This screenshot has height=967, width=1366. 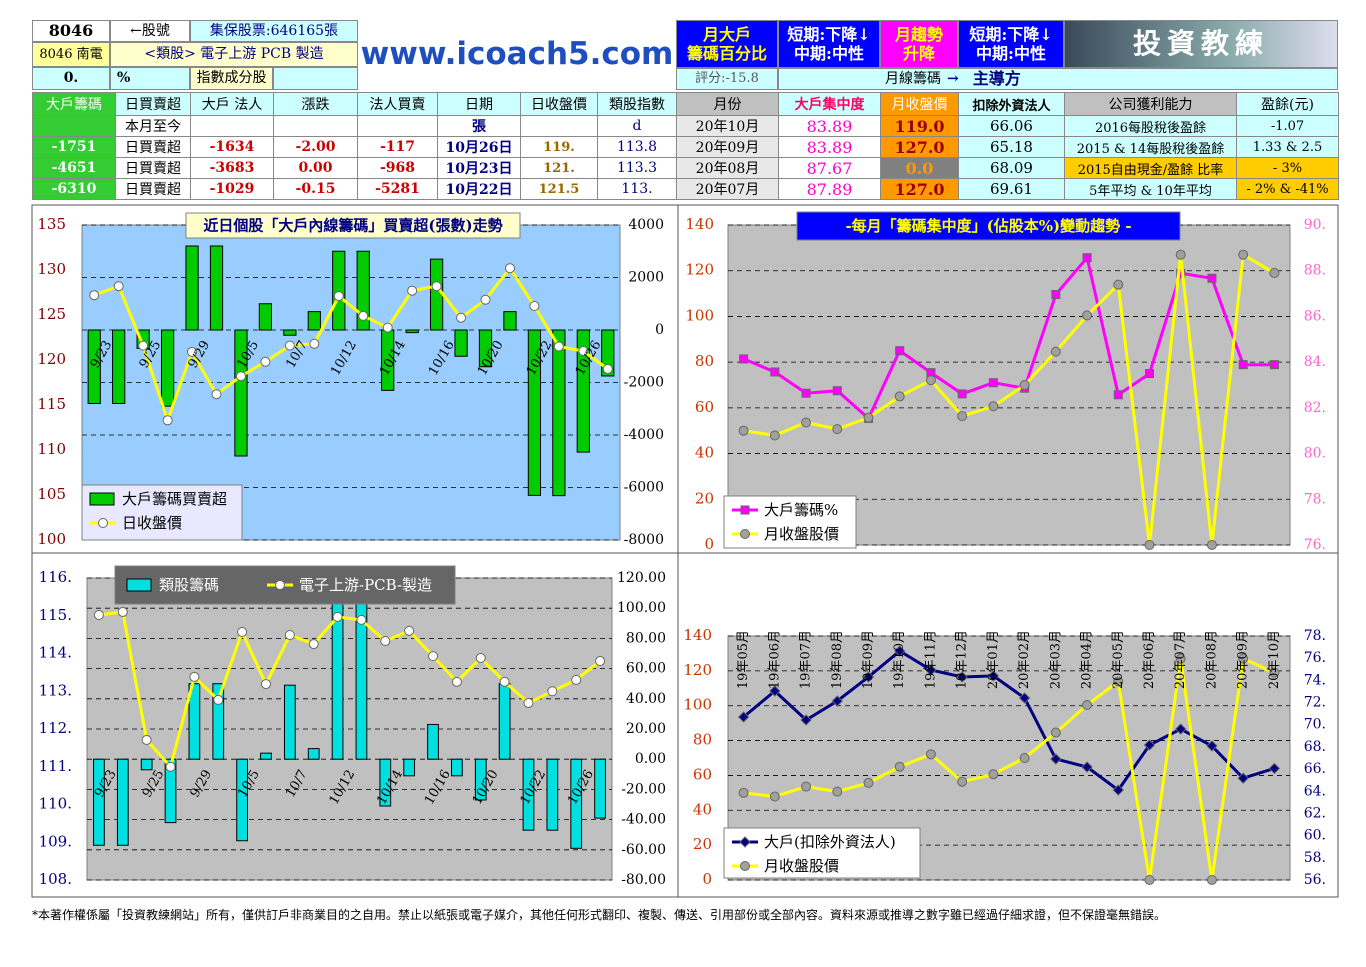 What do you see at coordinates (697, 705) in the screenshot?
I see `y-tick-label: 100` at bounding box center [697, 705].